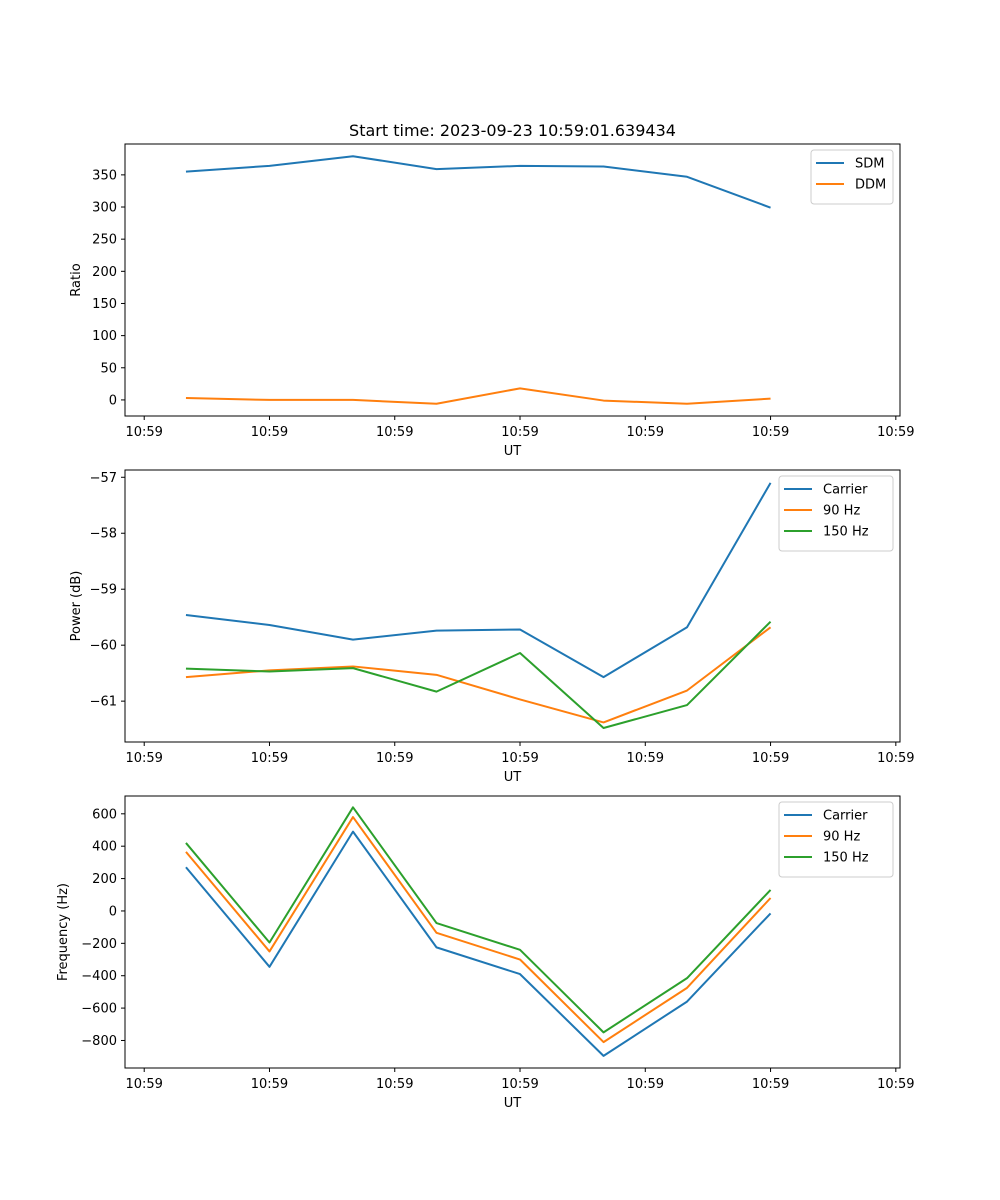 The image size is (1000, 1200). What do you see at coordinates (104, 336) in the screenshot?
I see `y-tick-label: 100` at bounding box center [104, 336].